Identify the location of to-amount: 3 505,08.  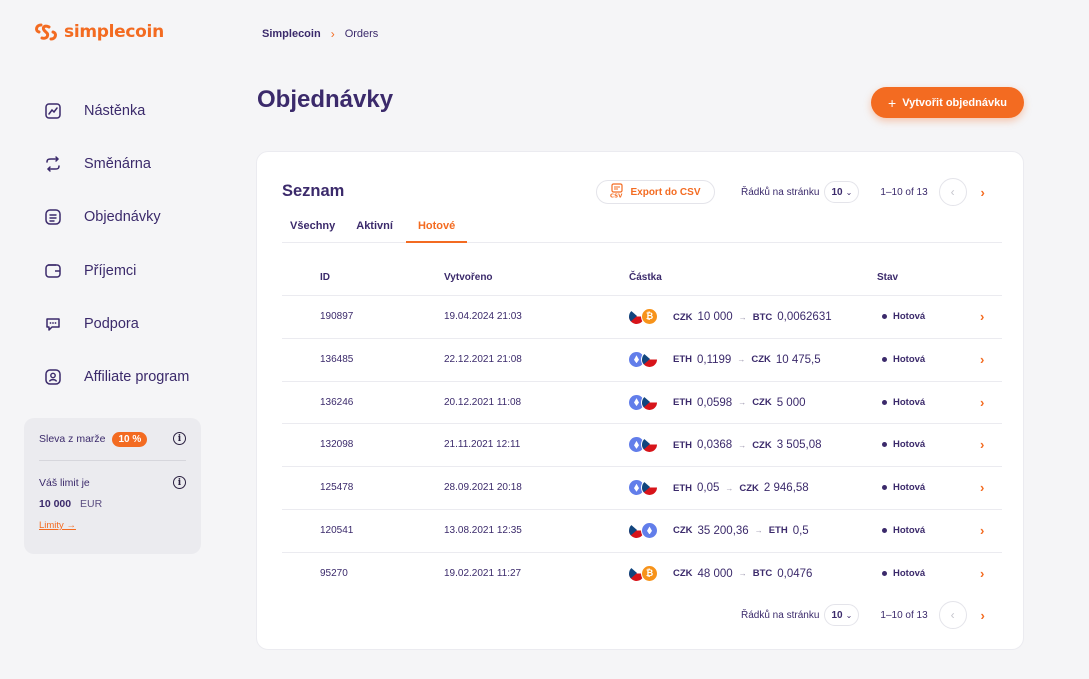
(799, 445).